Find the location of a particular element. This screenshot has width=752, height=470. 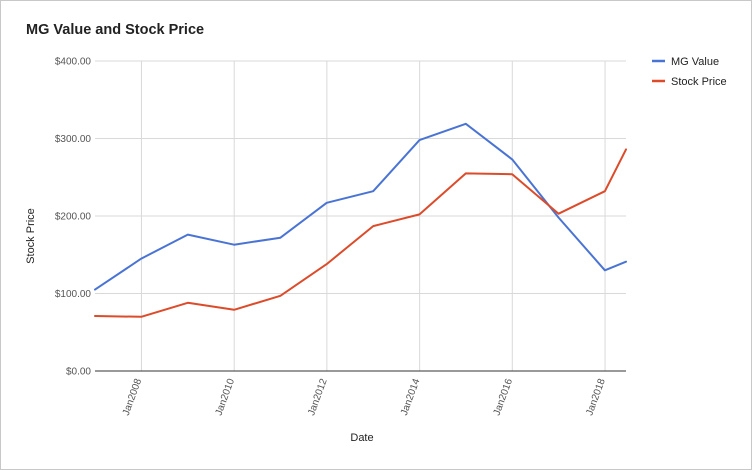

y-tick-label: $100.00 is located at coordinates (73, 294).